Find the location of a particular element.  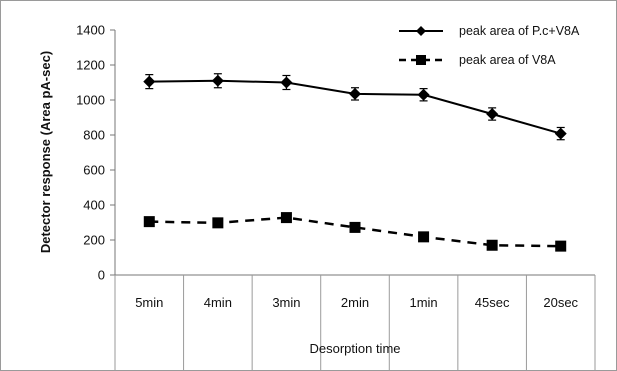

y-tick-label: 800 is located at coordinates (94, 135).